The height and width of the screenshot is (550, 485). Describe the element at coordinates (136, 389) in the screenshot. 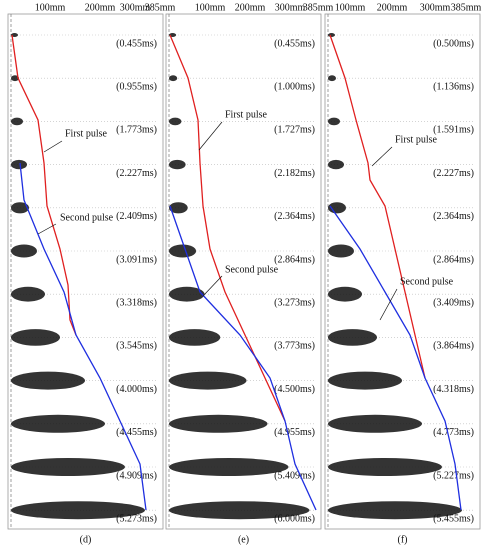

I see `time-label: (4.000ms)` at that location.